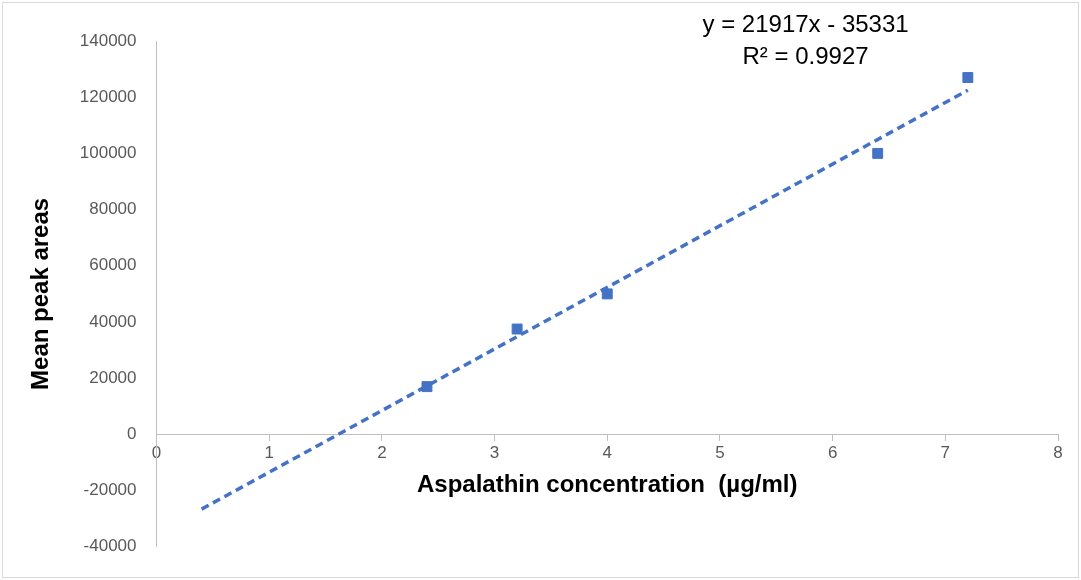 The height and width of the screenshot is (580, 1081). Describe the element at coordinates (113, 377) in the screenshot. I see `y-tick-label: 20000` at that location.